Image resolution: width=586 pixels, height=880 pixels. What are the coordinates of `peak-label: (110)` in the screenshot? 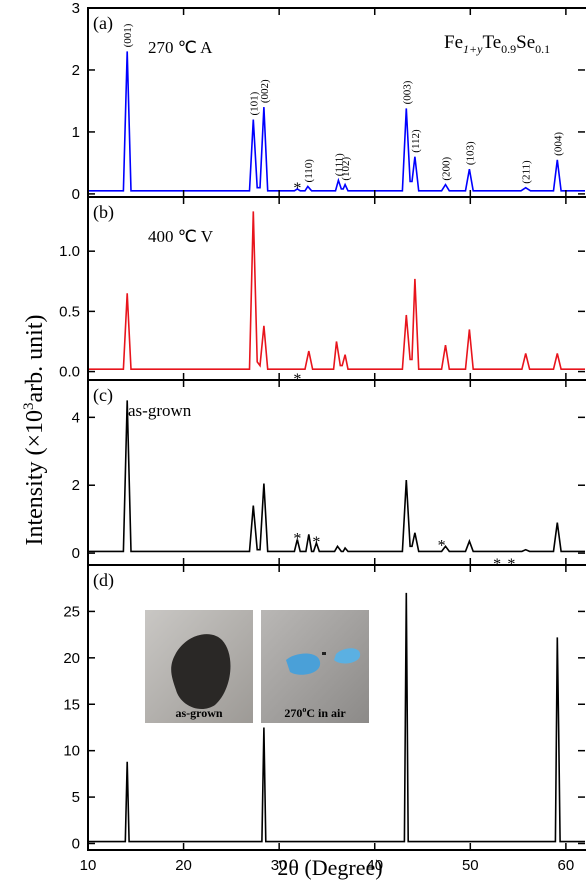 It's located at (309, 171).